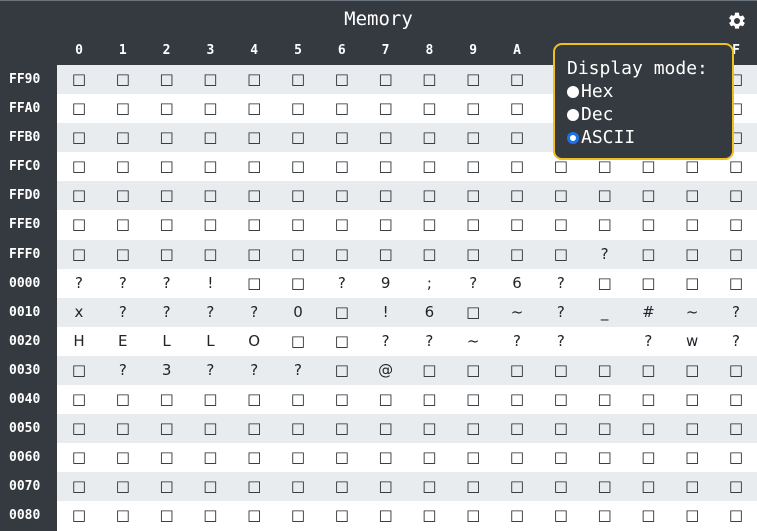 This screenshot has height=531, width=757. I want to click on memory-cell: ;, so click(429, 282).